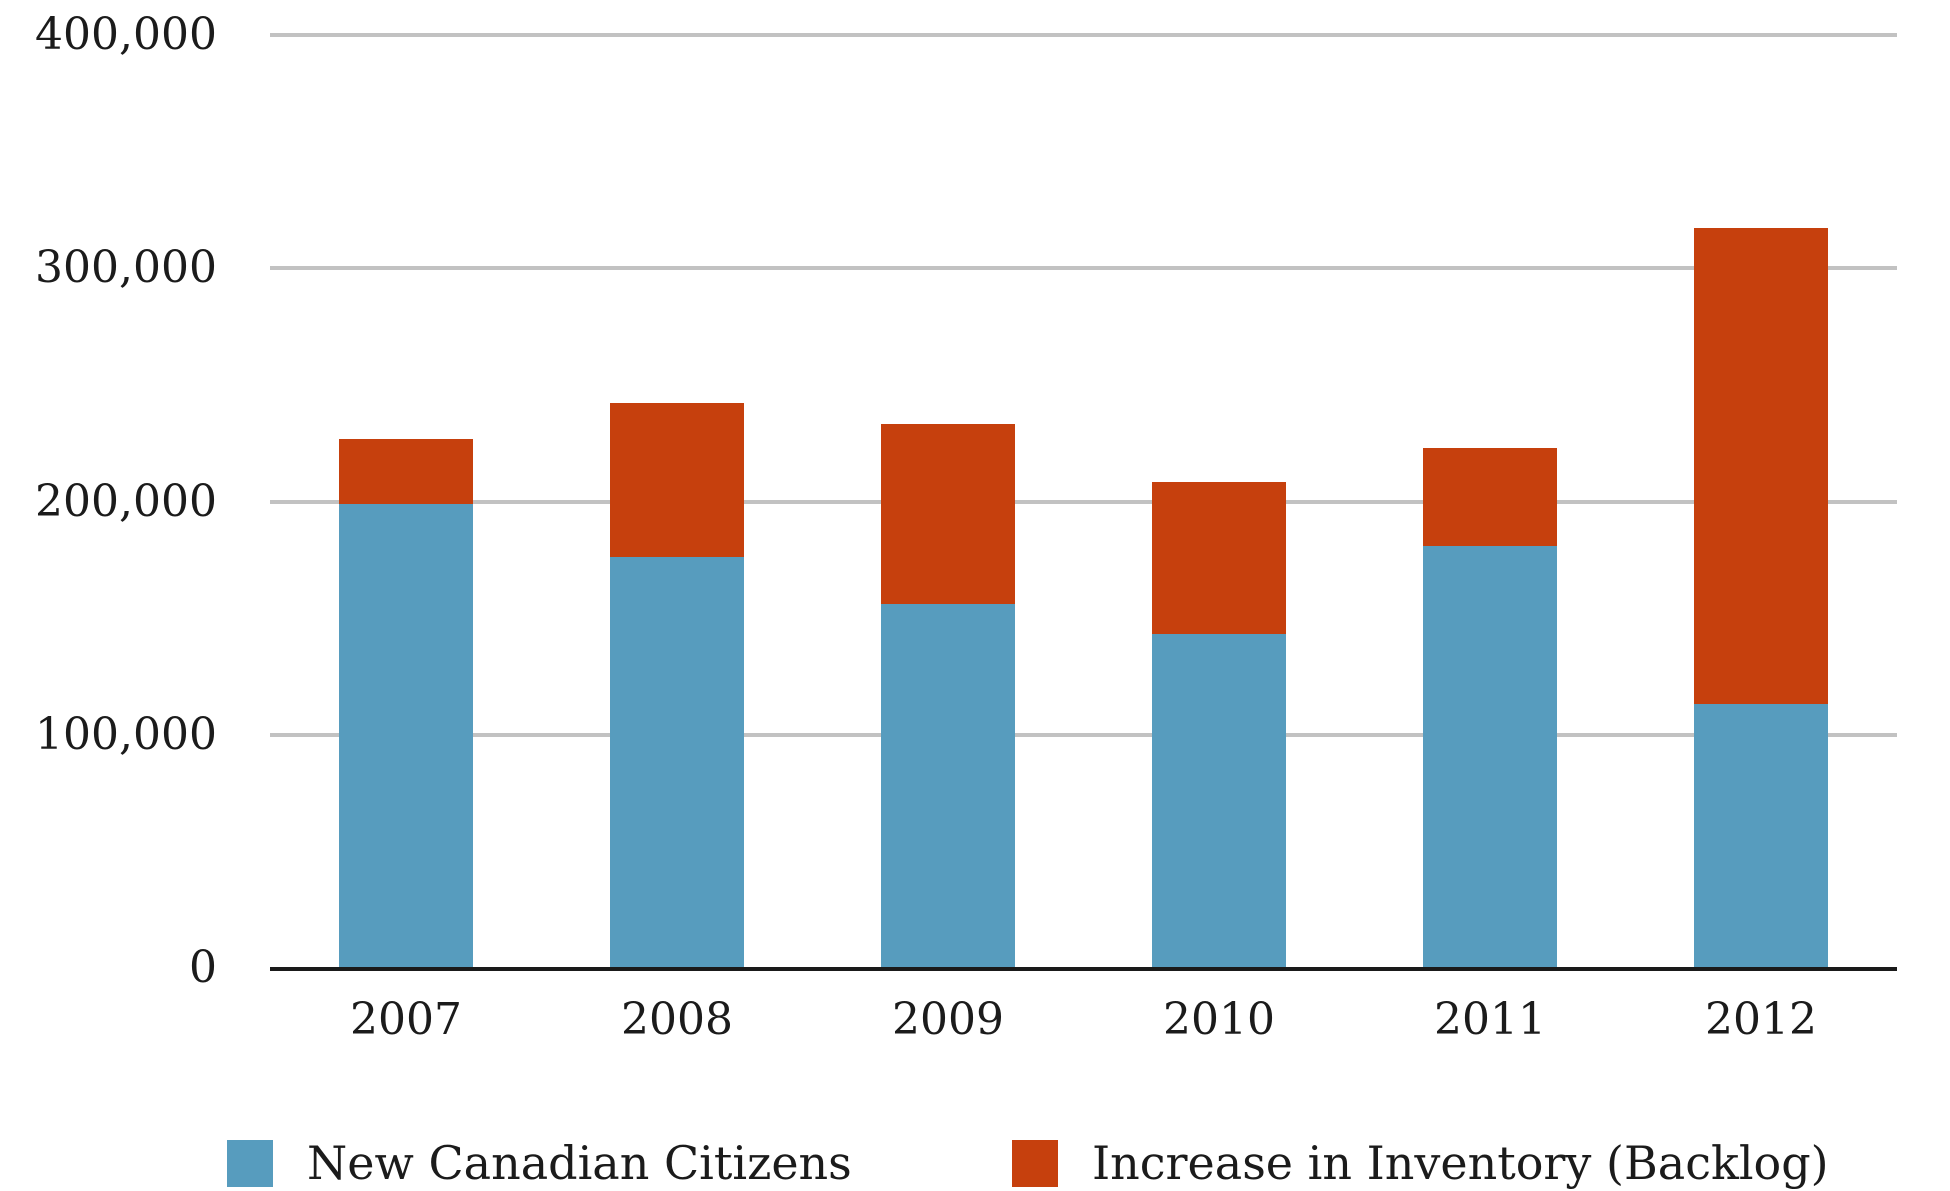 This screenshot has height=1191, width=1950. Describe the element at coordinates (1219, 802) in the screenshot. I see `bar-2010-segment-new-canadian-citizens` at that location.